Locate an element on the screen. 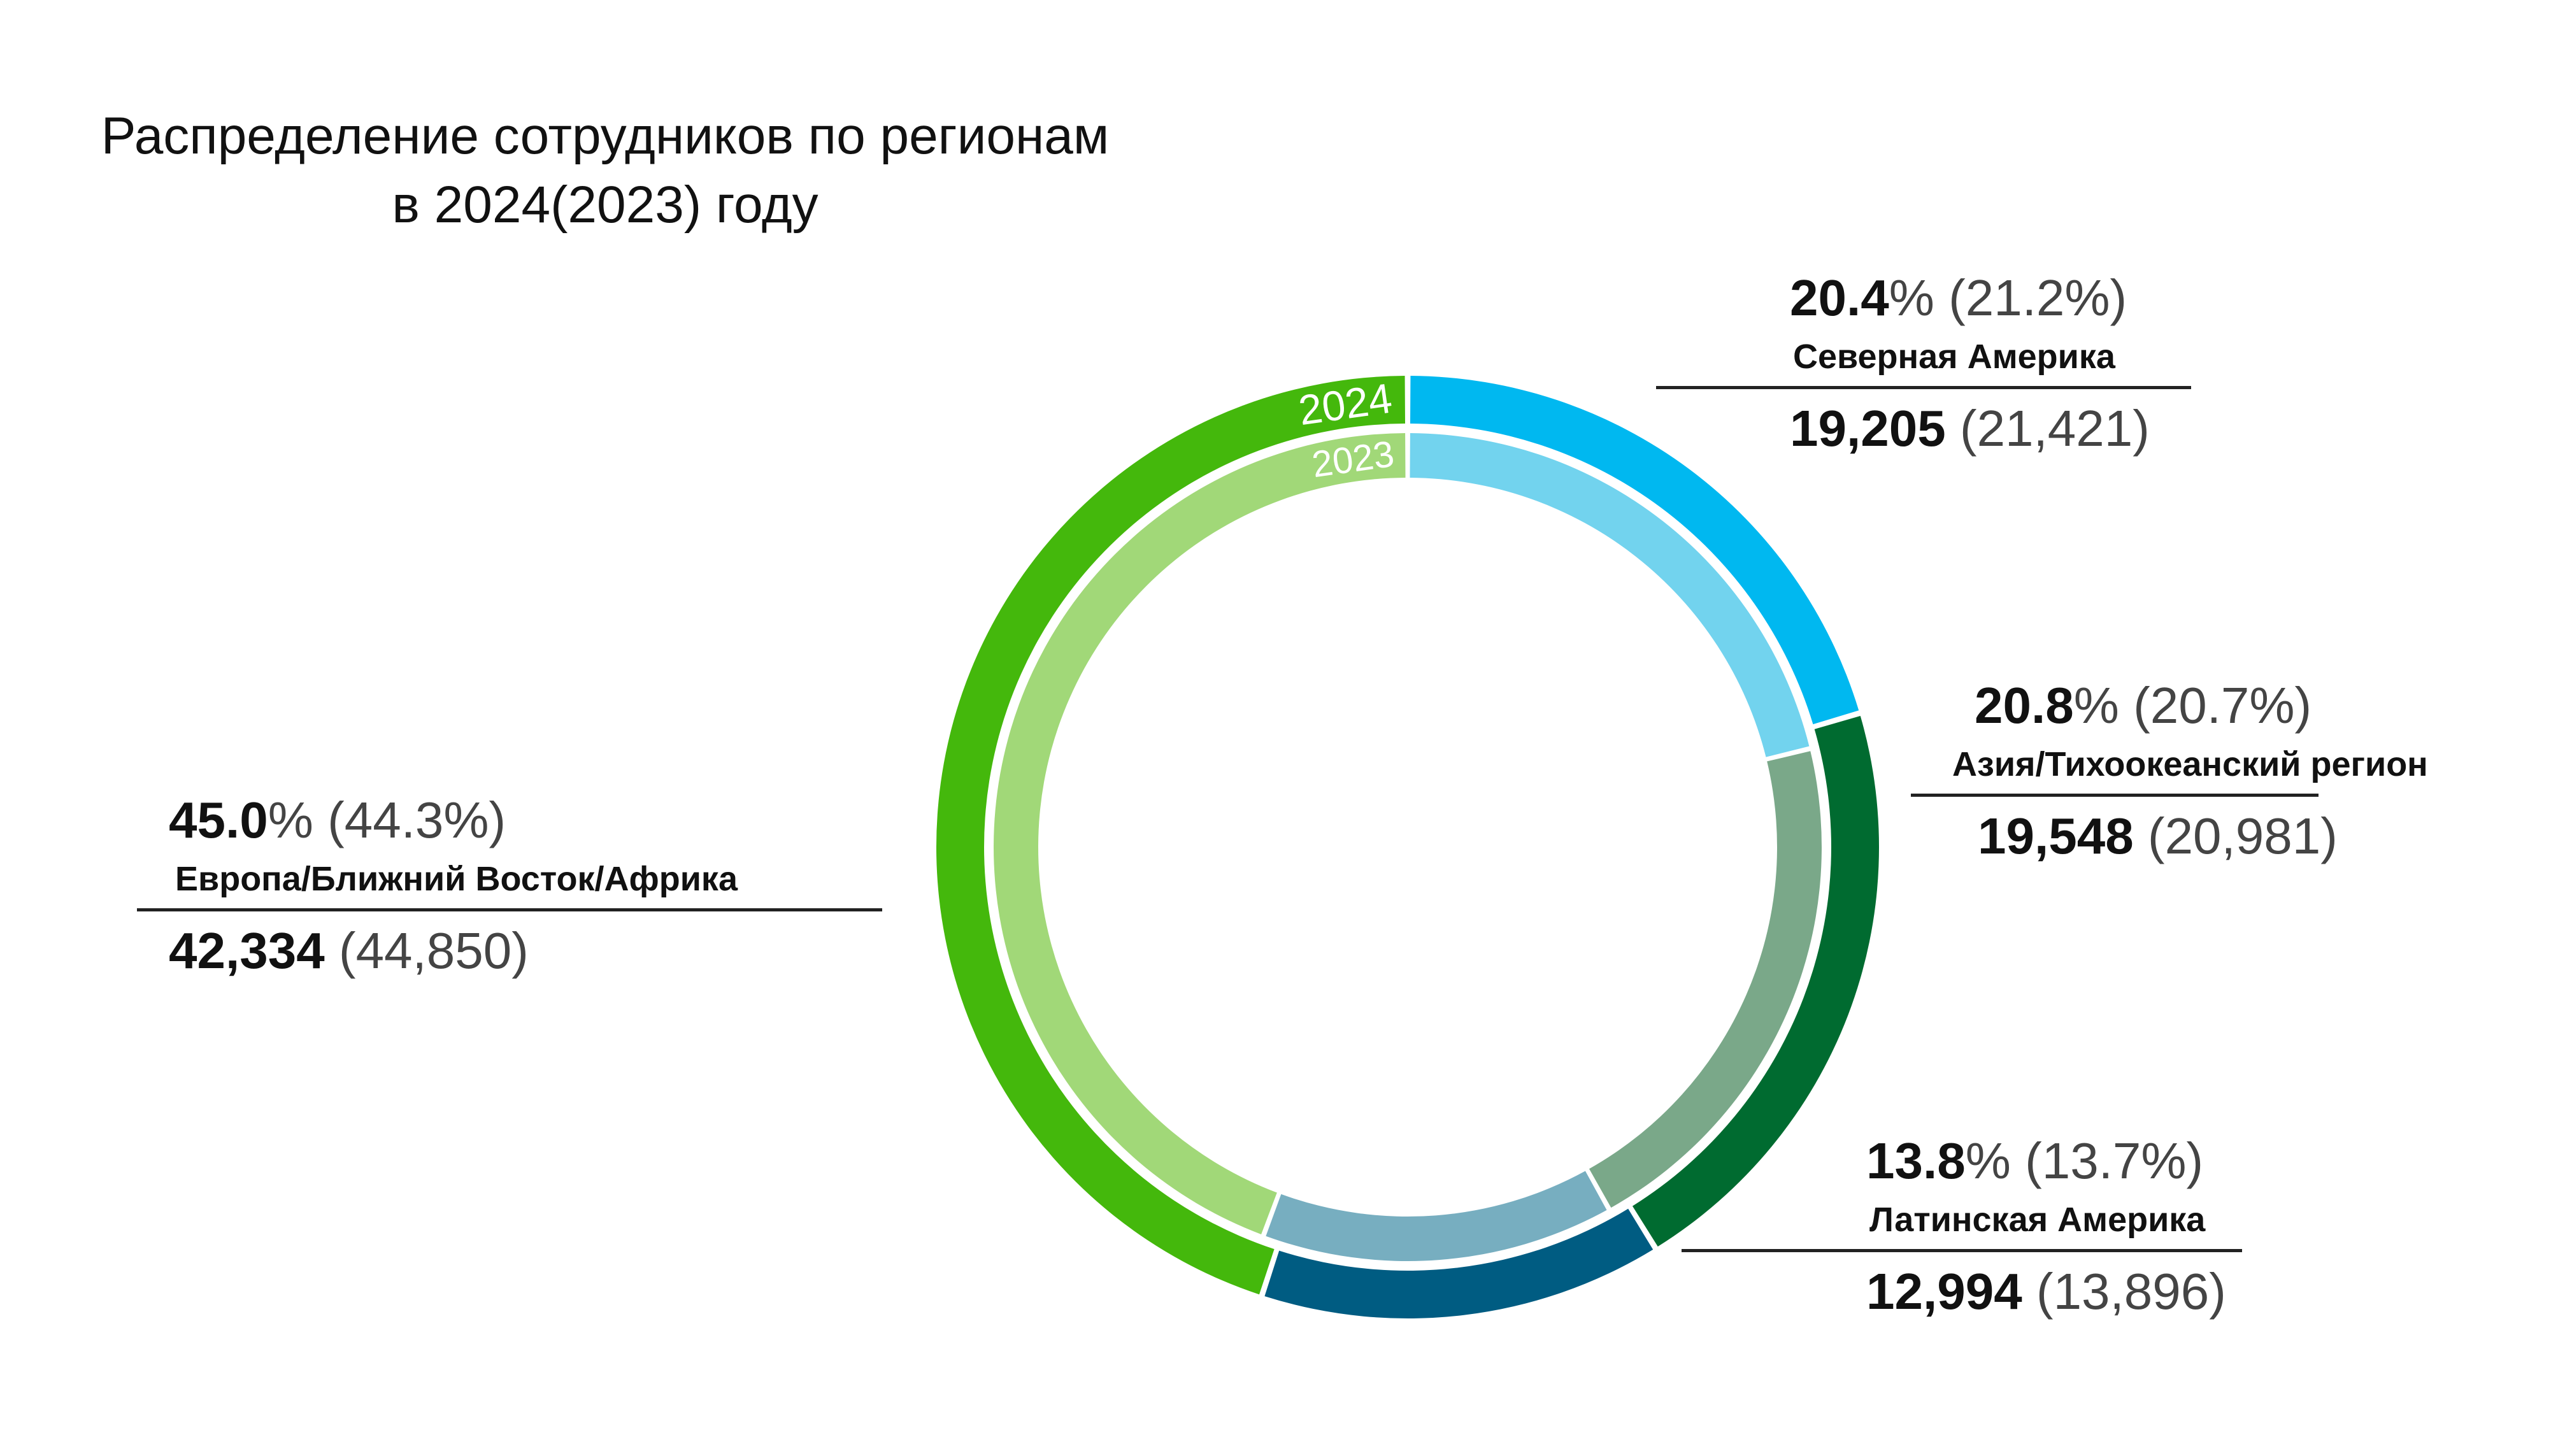 The width and height of the screenshot is (2558, 1456). pct-2023-latin-america: 13.7 is located at coordinates (2091, 1160).